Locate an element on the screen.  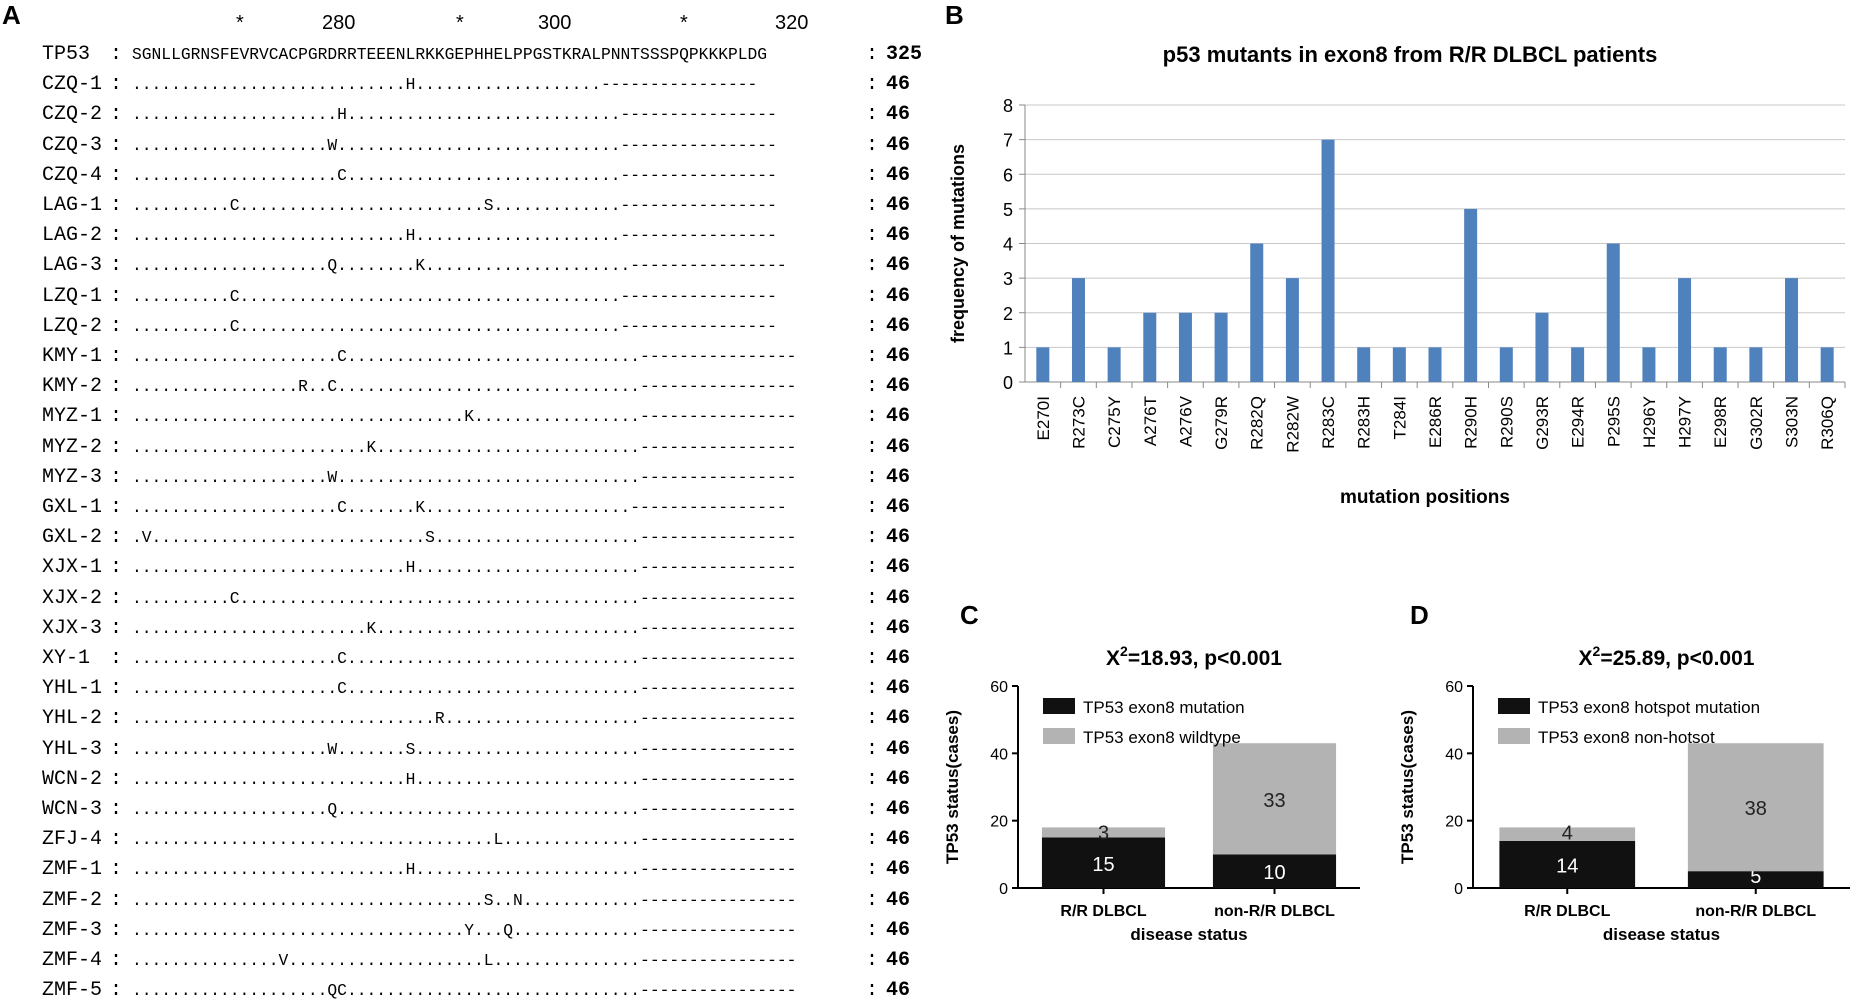
panel-label-a: A is located at coordinates (11, 15).